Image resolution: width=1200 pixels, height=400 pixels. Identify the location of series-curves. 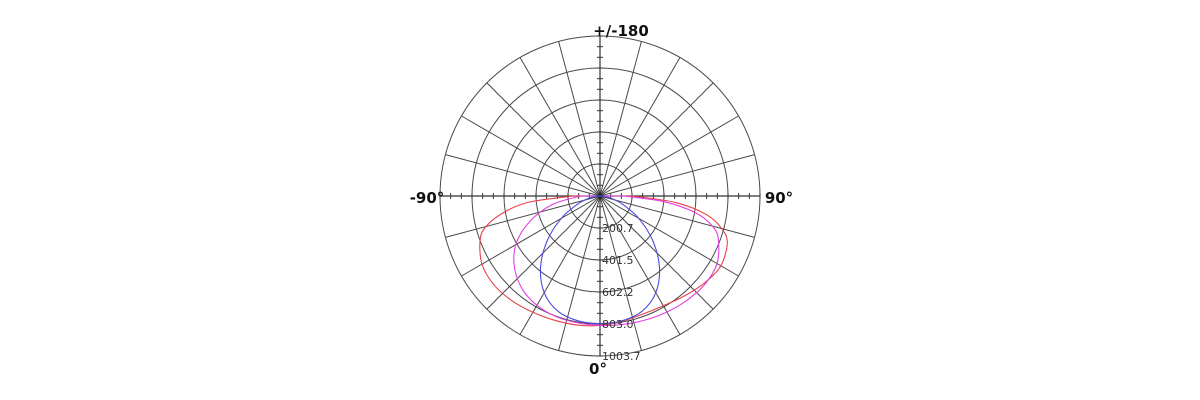
(603, 261).